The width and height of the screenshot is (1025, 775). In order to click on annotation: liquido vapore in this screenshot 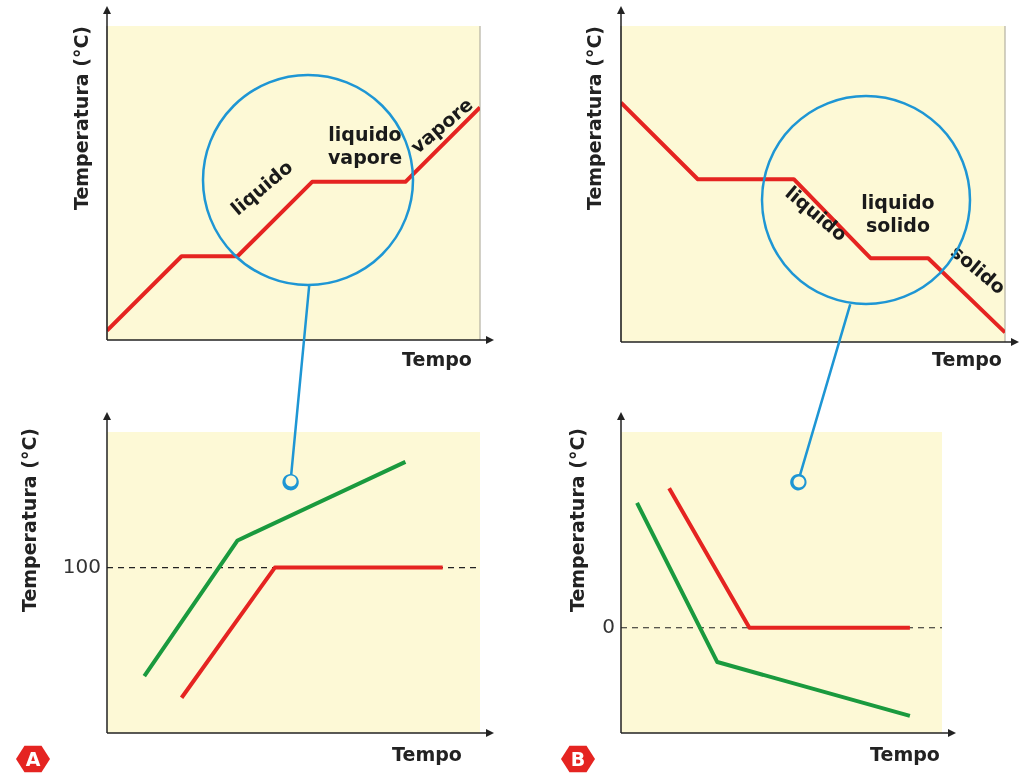, I will do `click(365, 145)`.